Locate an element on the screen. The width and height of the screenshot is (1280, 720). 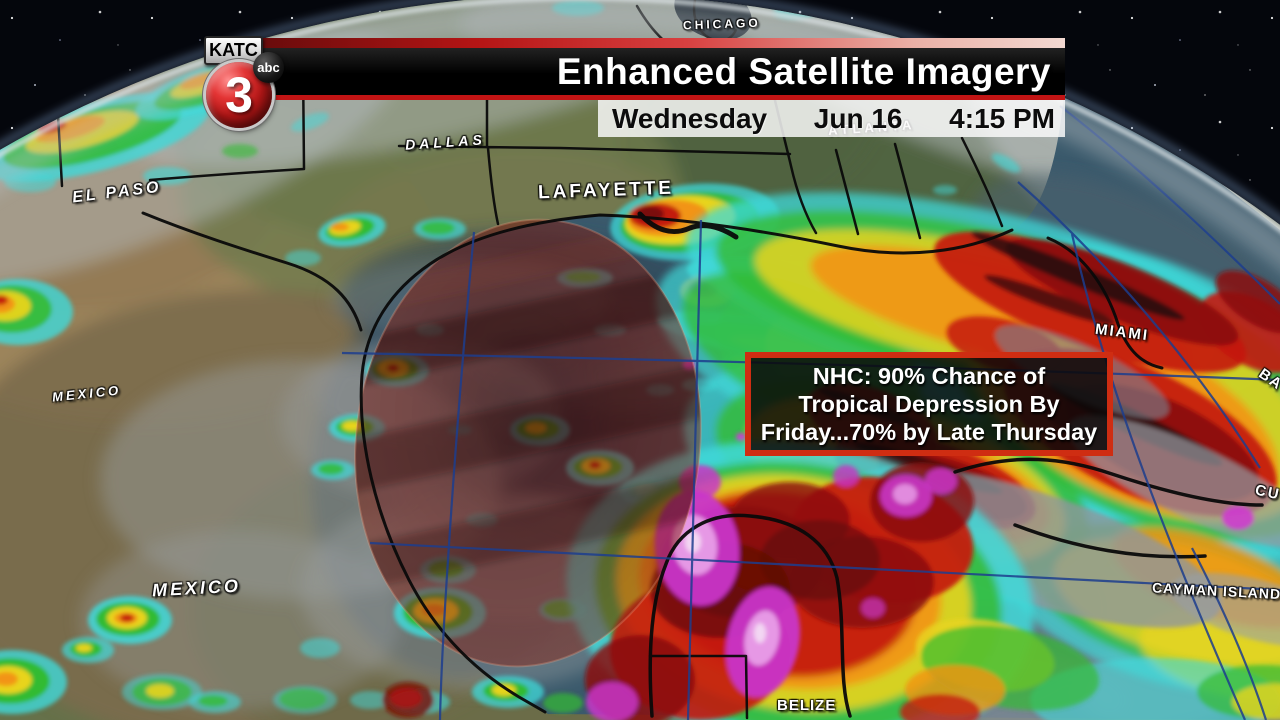
nhc-line-3: Friday...70% by Late Thursday is located at coordinates (929, 432).